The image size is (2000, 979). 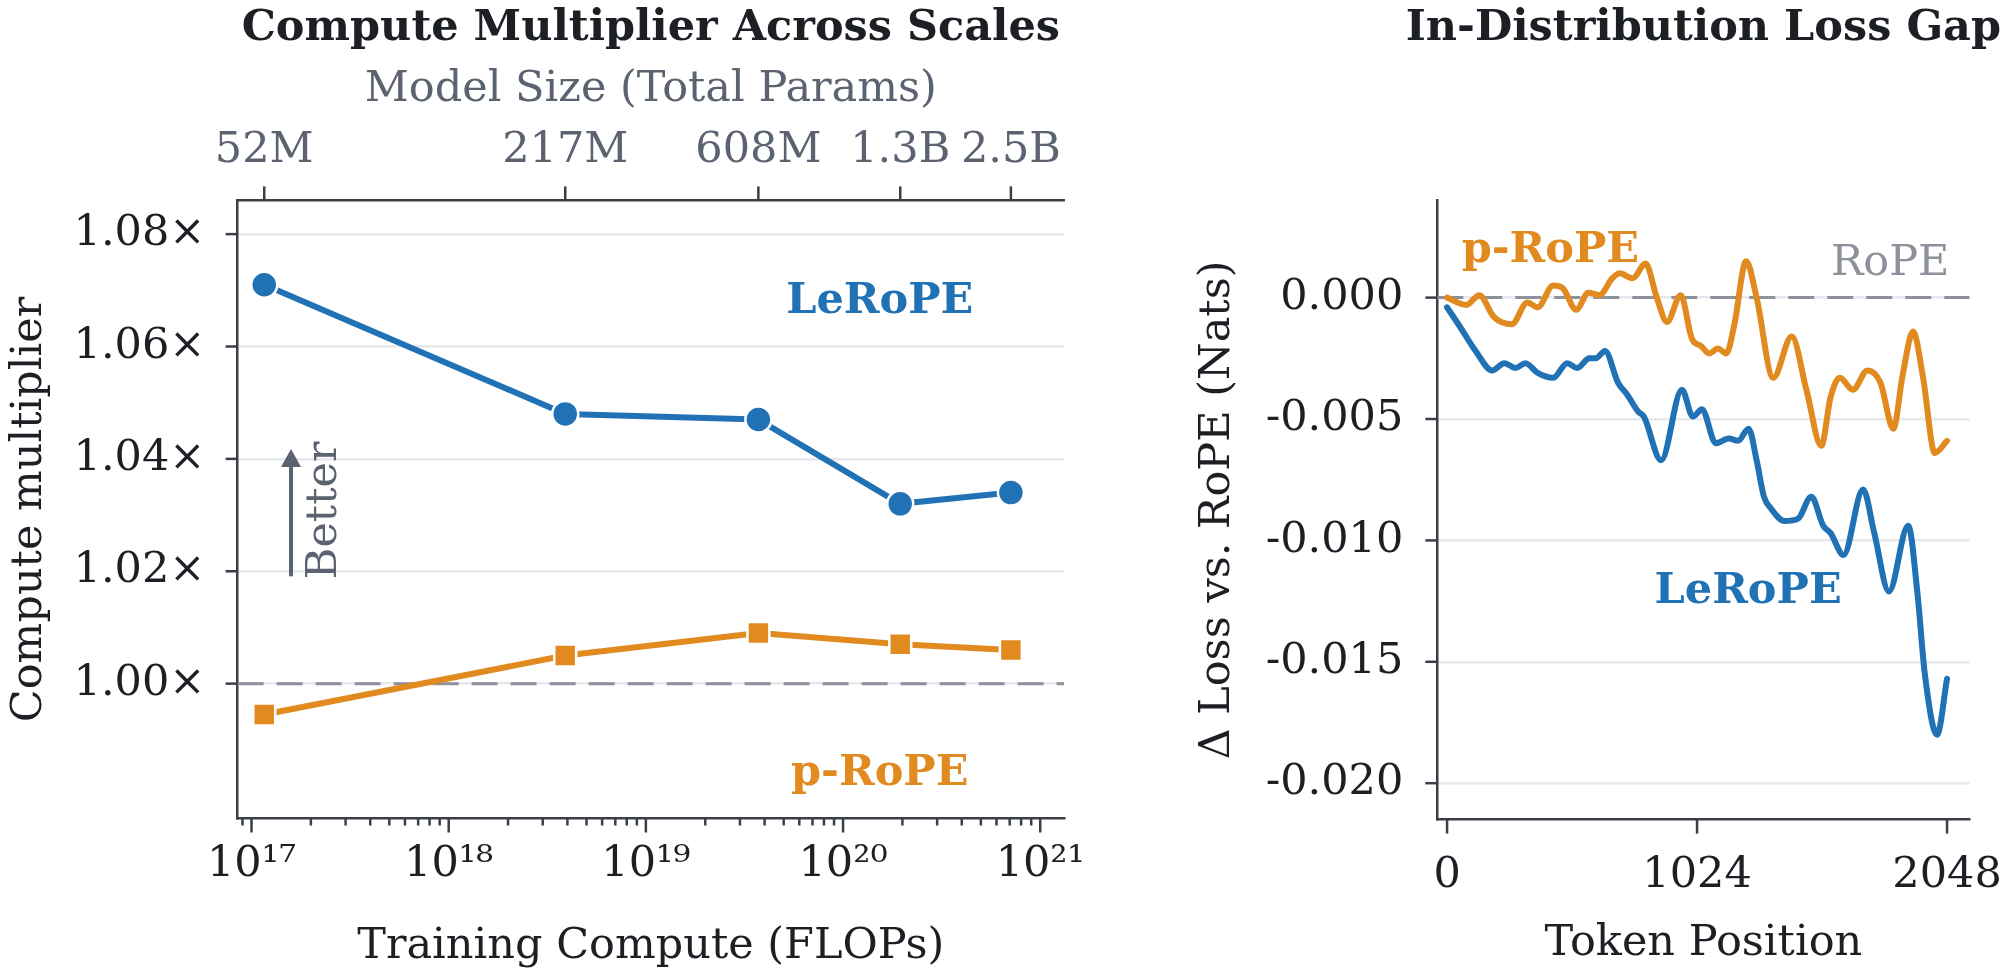 What do you see at coordinates (1334, 536) in the screenshot?
I see `y-tick-label: -0.010` at bounding box center [1334, 536].